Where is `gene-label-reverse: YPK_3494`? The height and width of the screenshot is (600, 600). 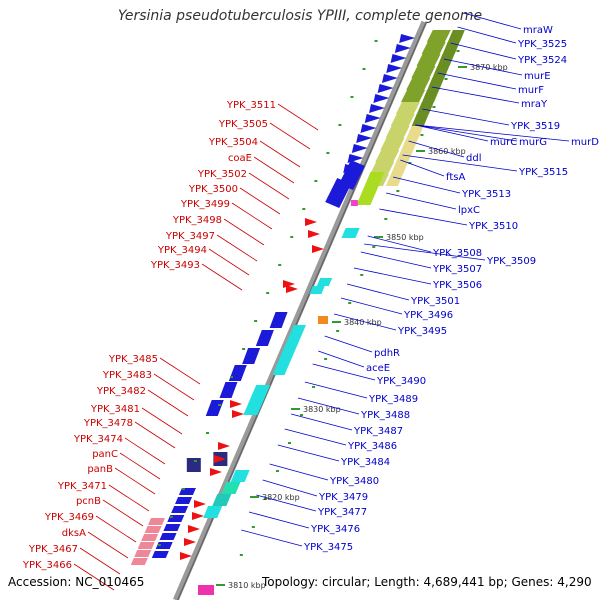 gene-label-reverse: YPK_3494 is located at coordinates (182, 250).